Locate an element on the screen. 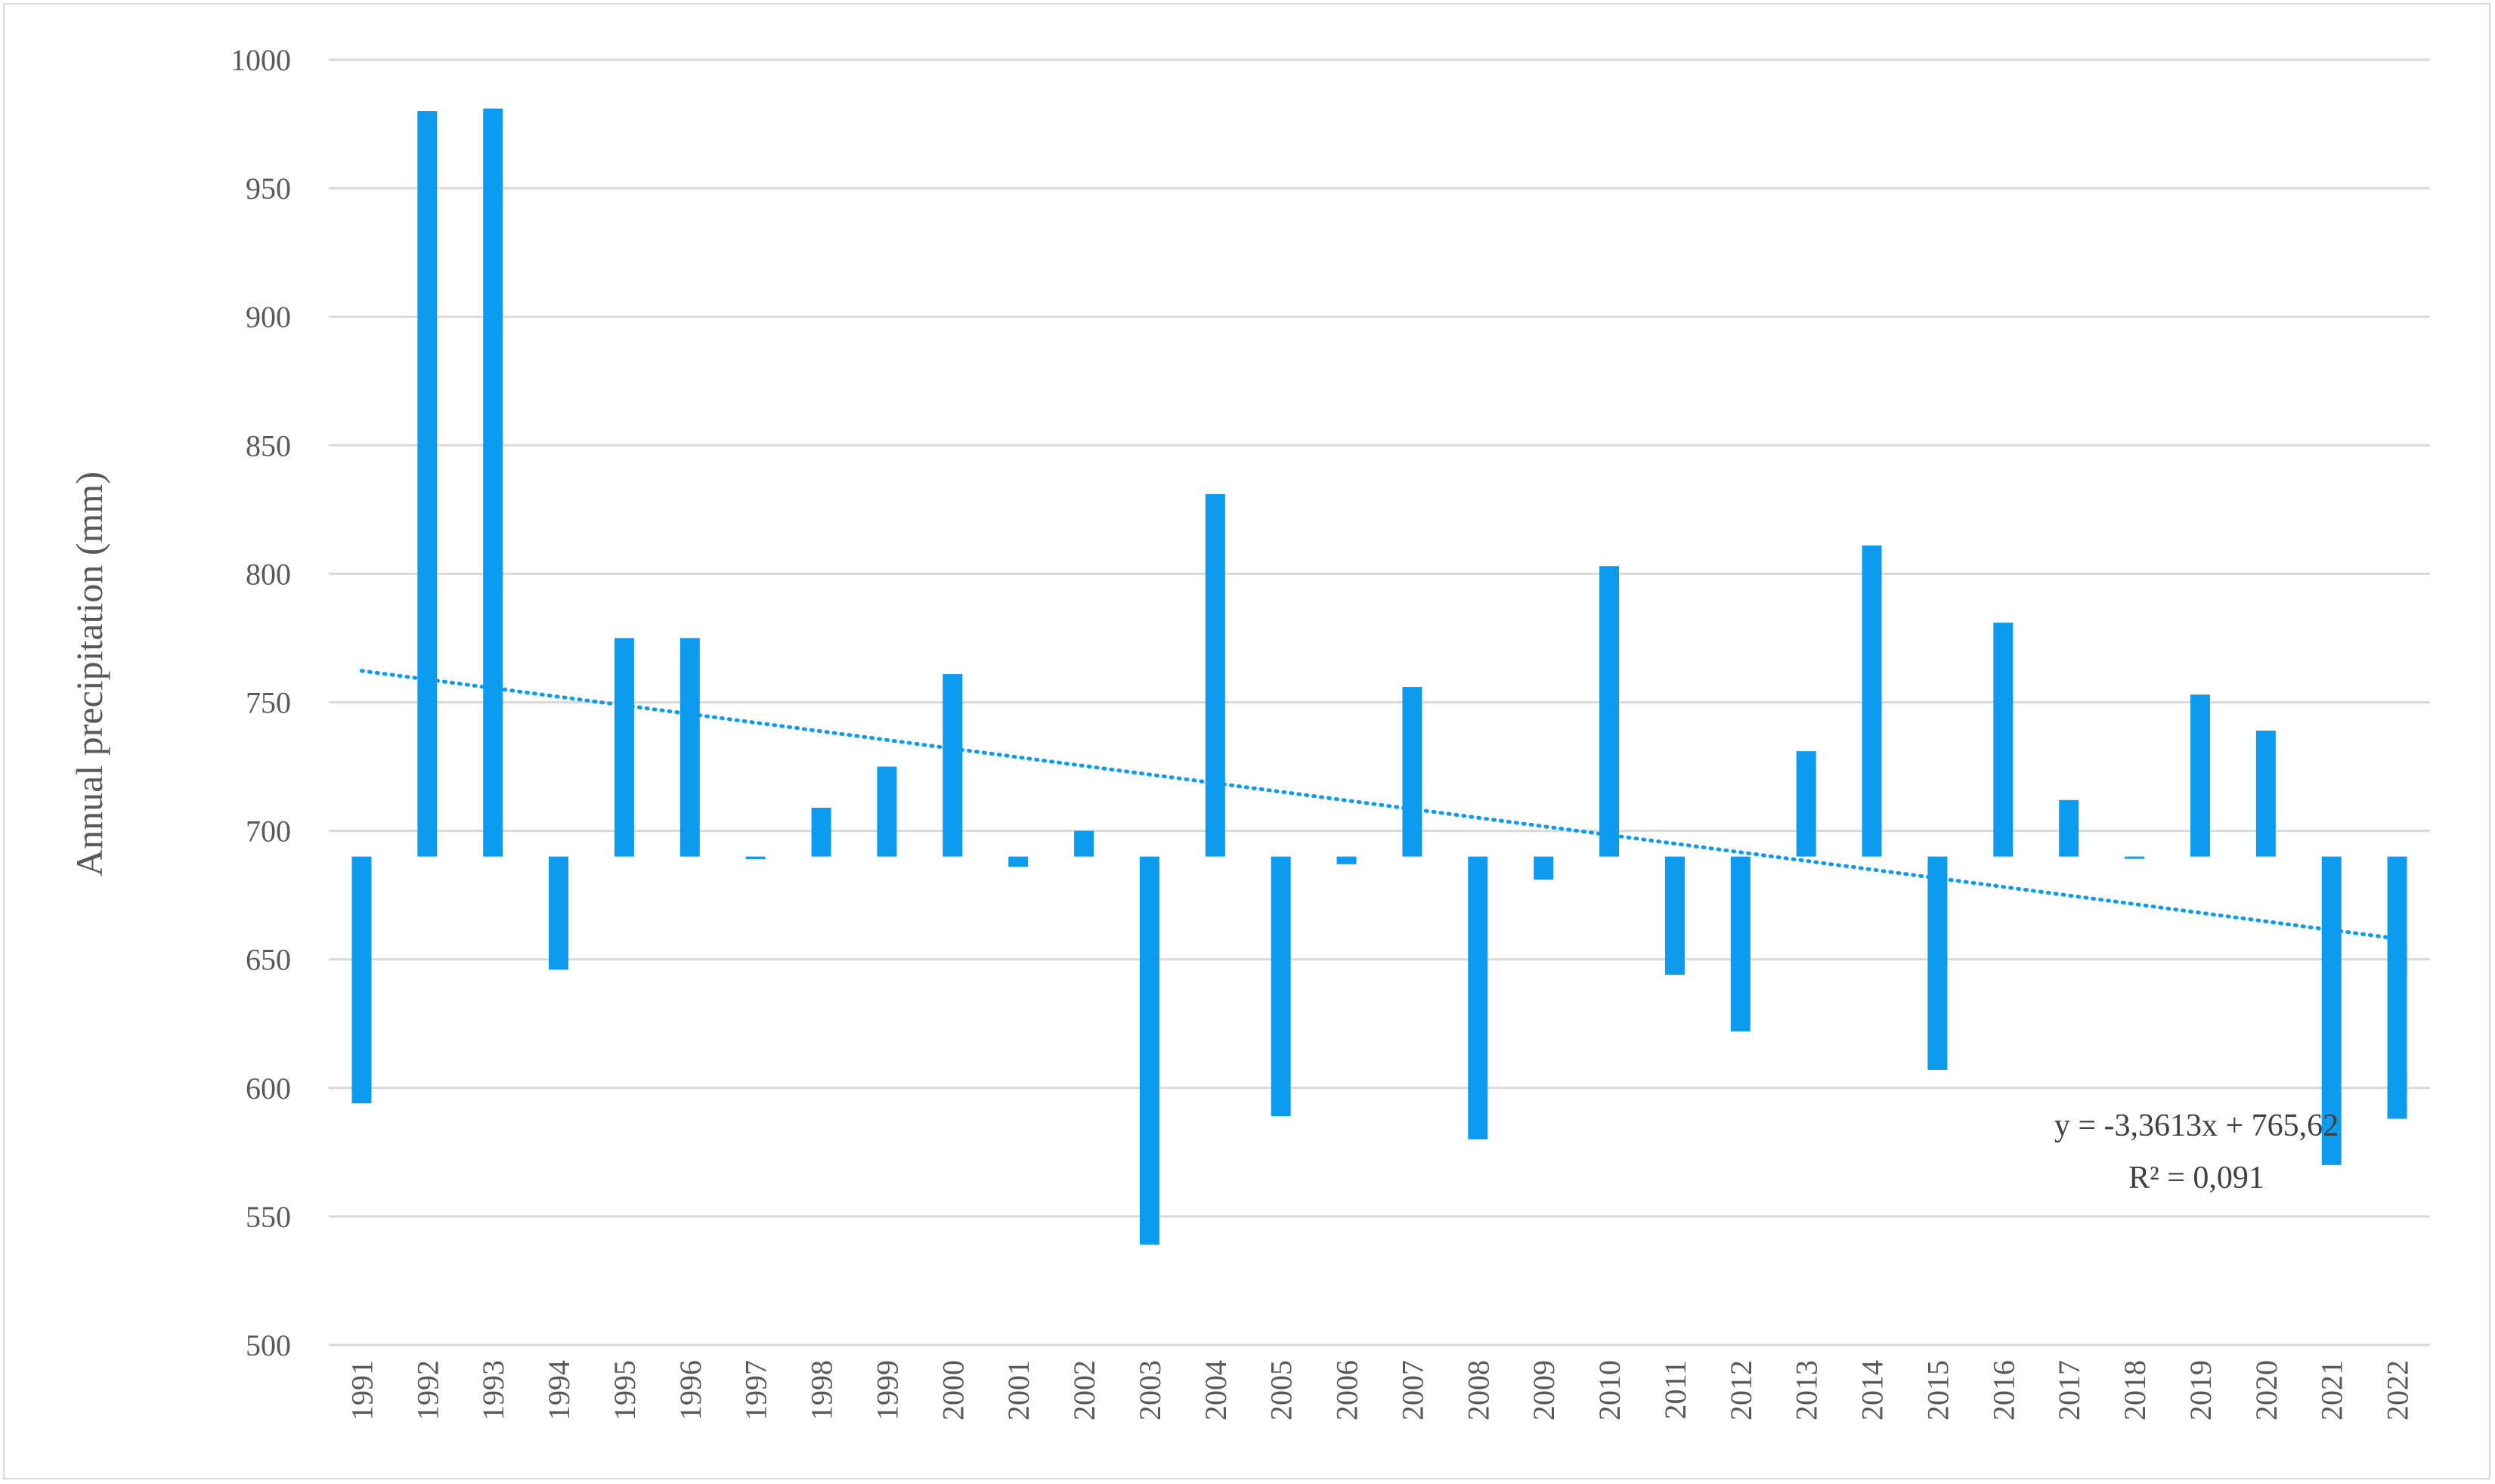 This screenshot has height=1484, width=2495. bar-1996 is located at coordinates (690, 747).